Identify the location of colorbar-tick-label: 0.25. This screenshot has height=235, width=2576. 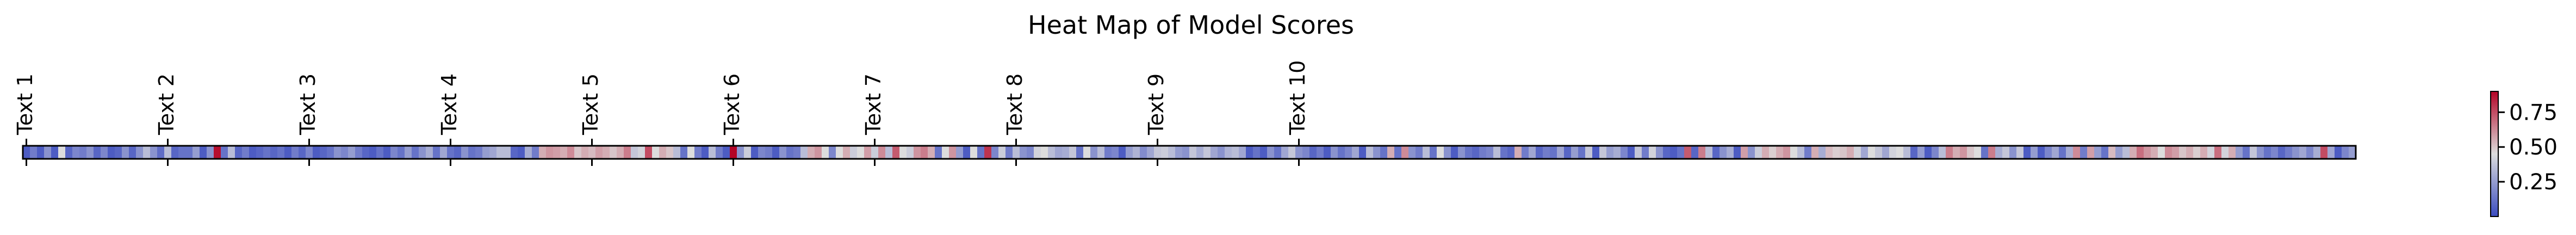
(2533, 182).